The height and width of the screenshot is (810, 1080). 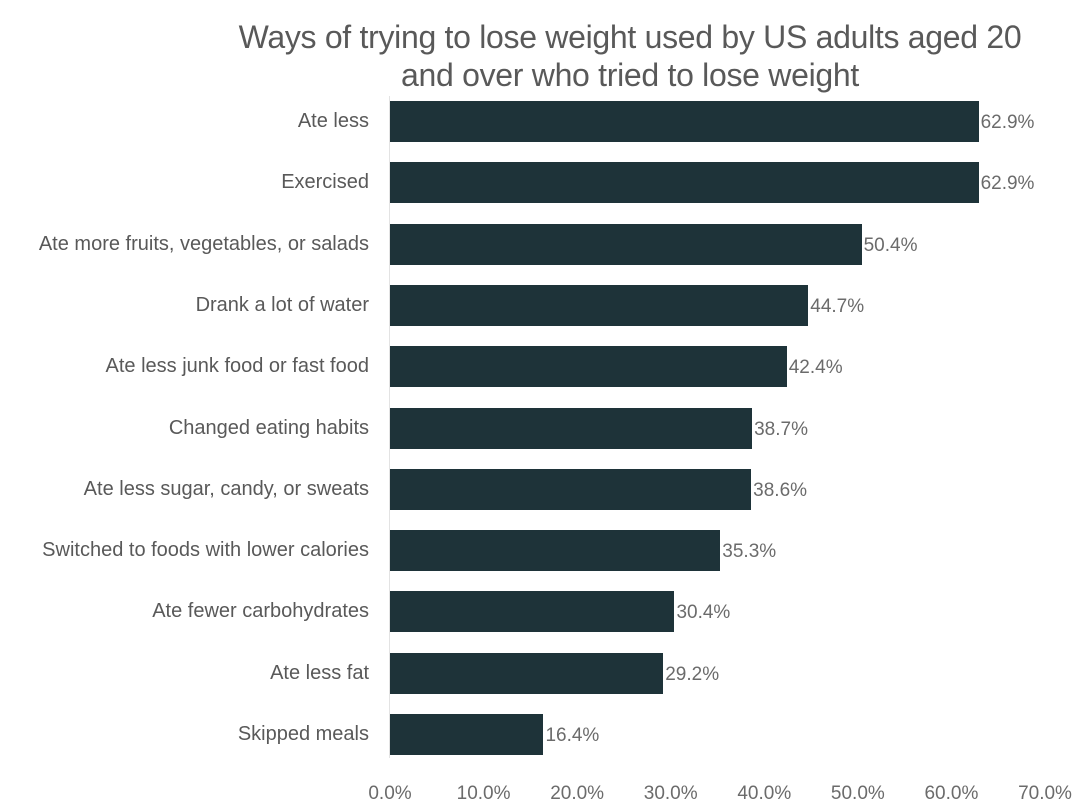 What do you see at coordinates (303, 734) in the screenshot?
I see `category-label: Skipped meals` at bounding box center [303, 734].